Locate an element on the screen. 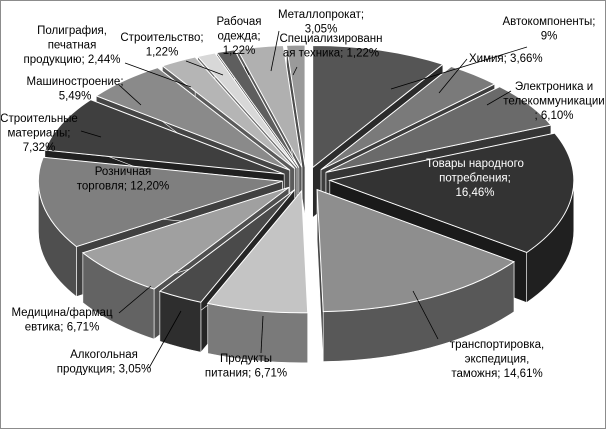 Image resolution: width=606 pixels, height=429 pixels. data-label-9: Строительные материалы; 7,32% is located at coordinates (39, 133).